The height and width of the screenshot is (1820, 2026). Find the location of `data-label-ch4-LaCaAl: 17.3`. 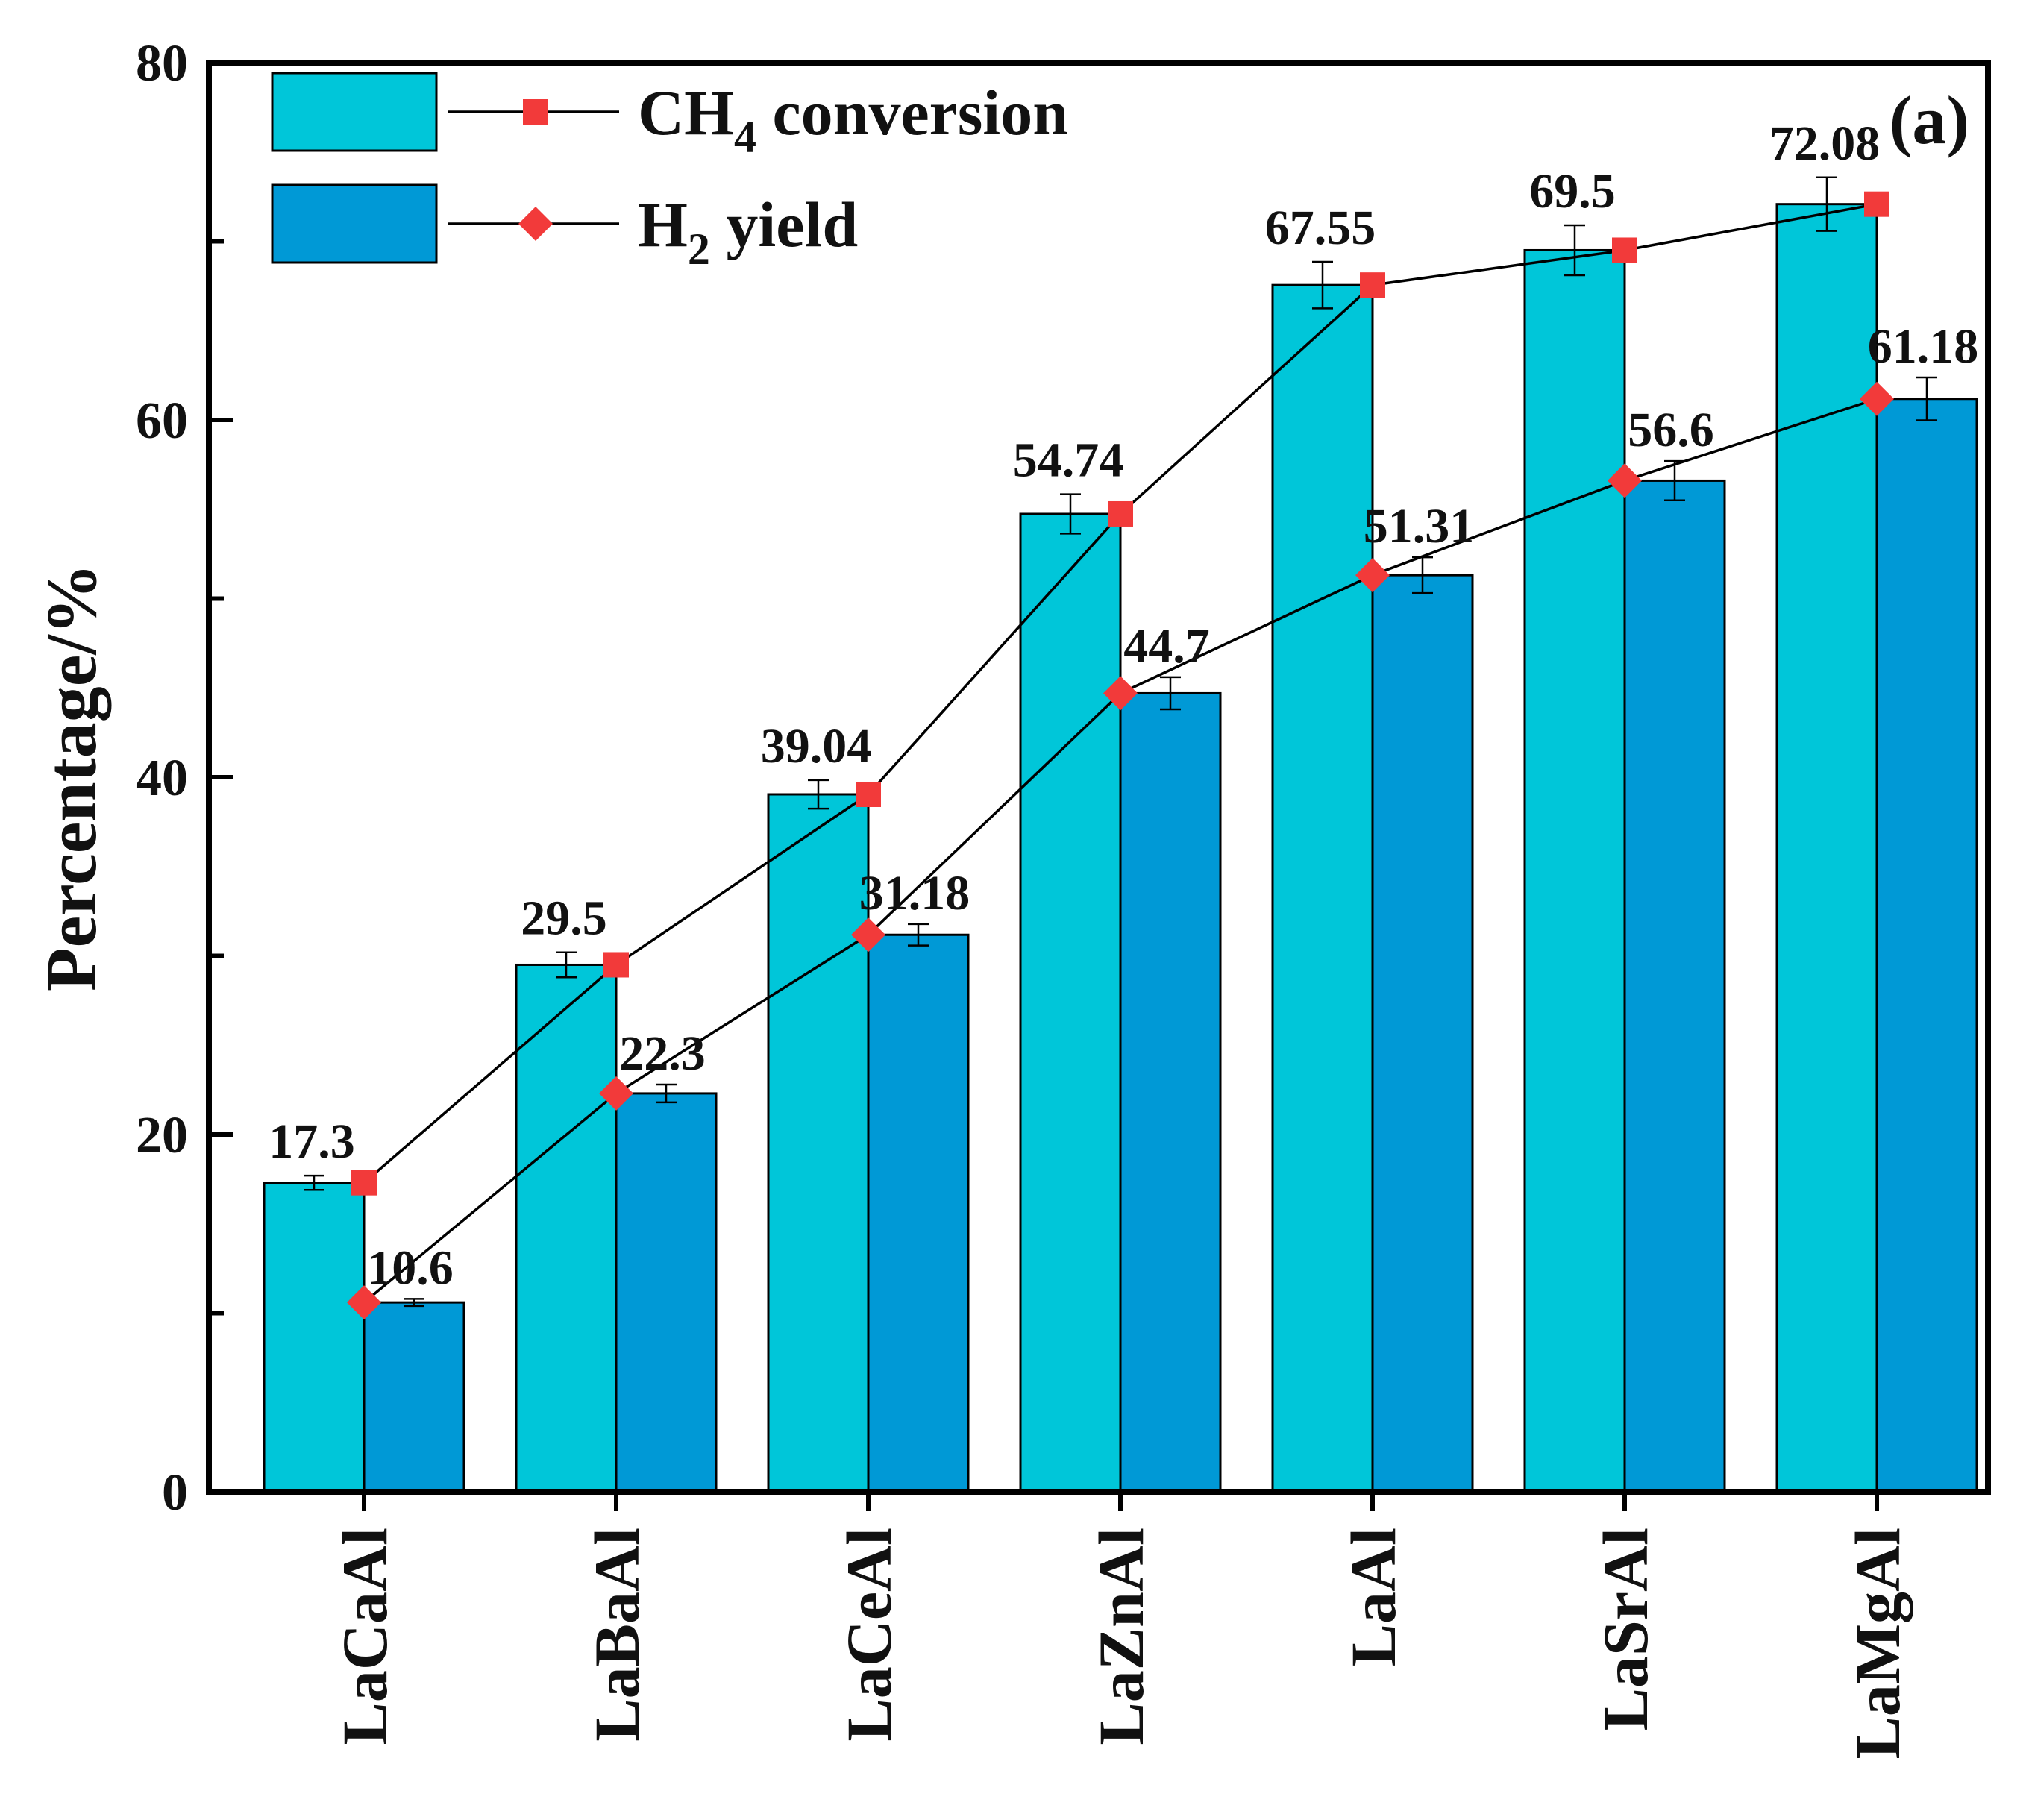

data-label-ch4-LaCaAl: 17.3 is located at coordinates (312, 1141).